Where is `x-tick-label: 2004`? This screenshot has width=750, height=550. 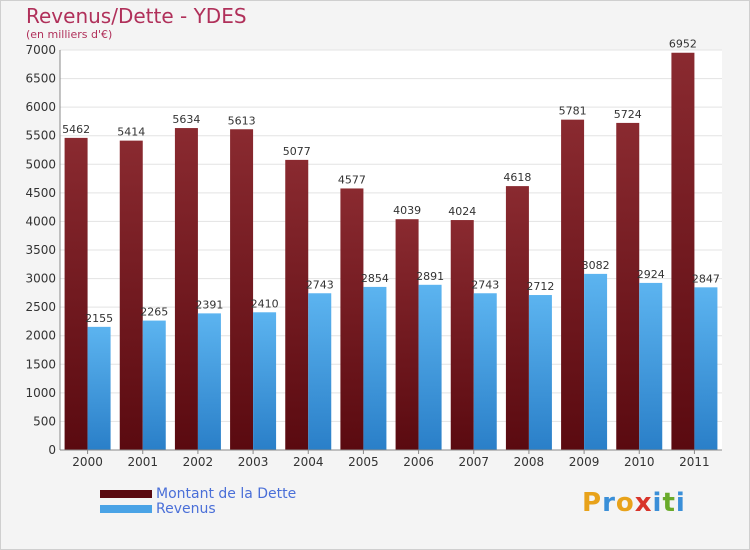
x-tick-label: 2004 is located at coordinates (308, 462).